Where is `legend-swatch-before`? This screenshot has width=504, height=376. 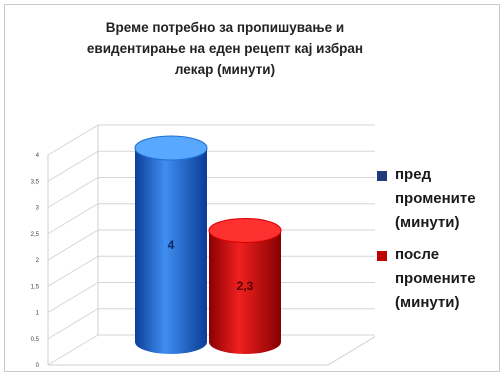 legend-swatch-before is located at coordinates (382, 176).